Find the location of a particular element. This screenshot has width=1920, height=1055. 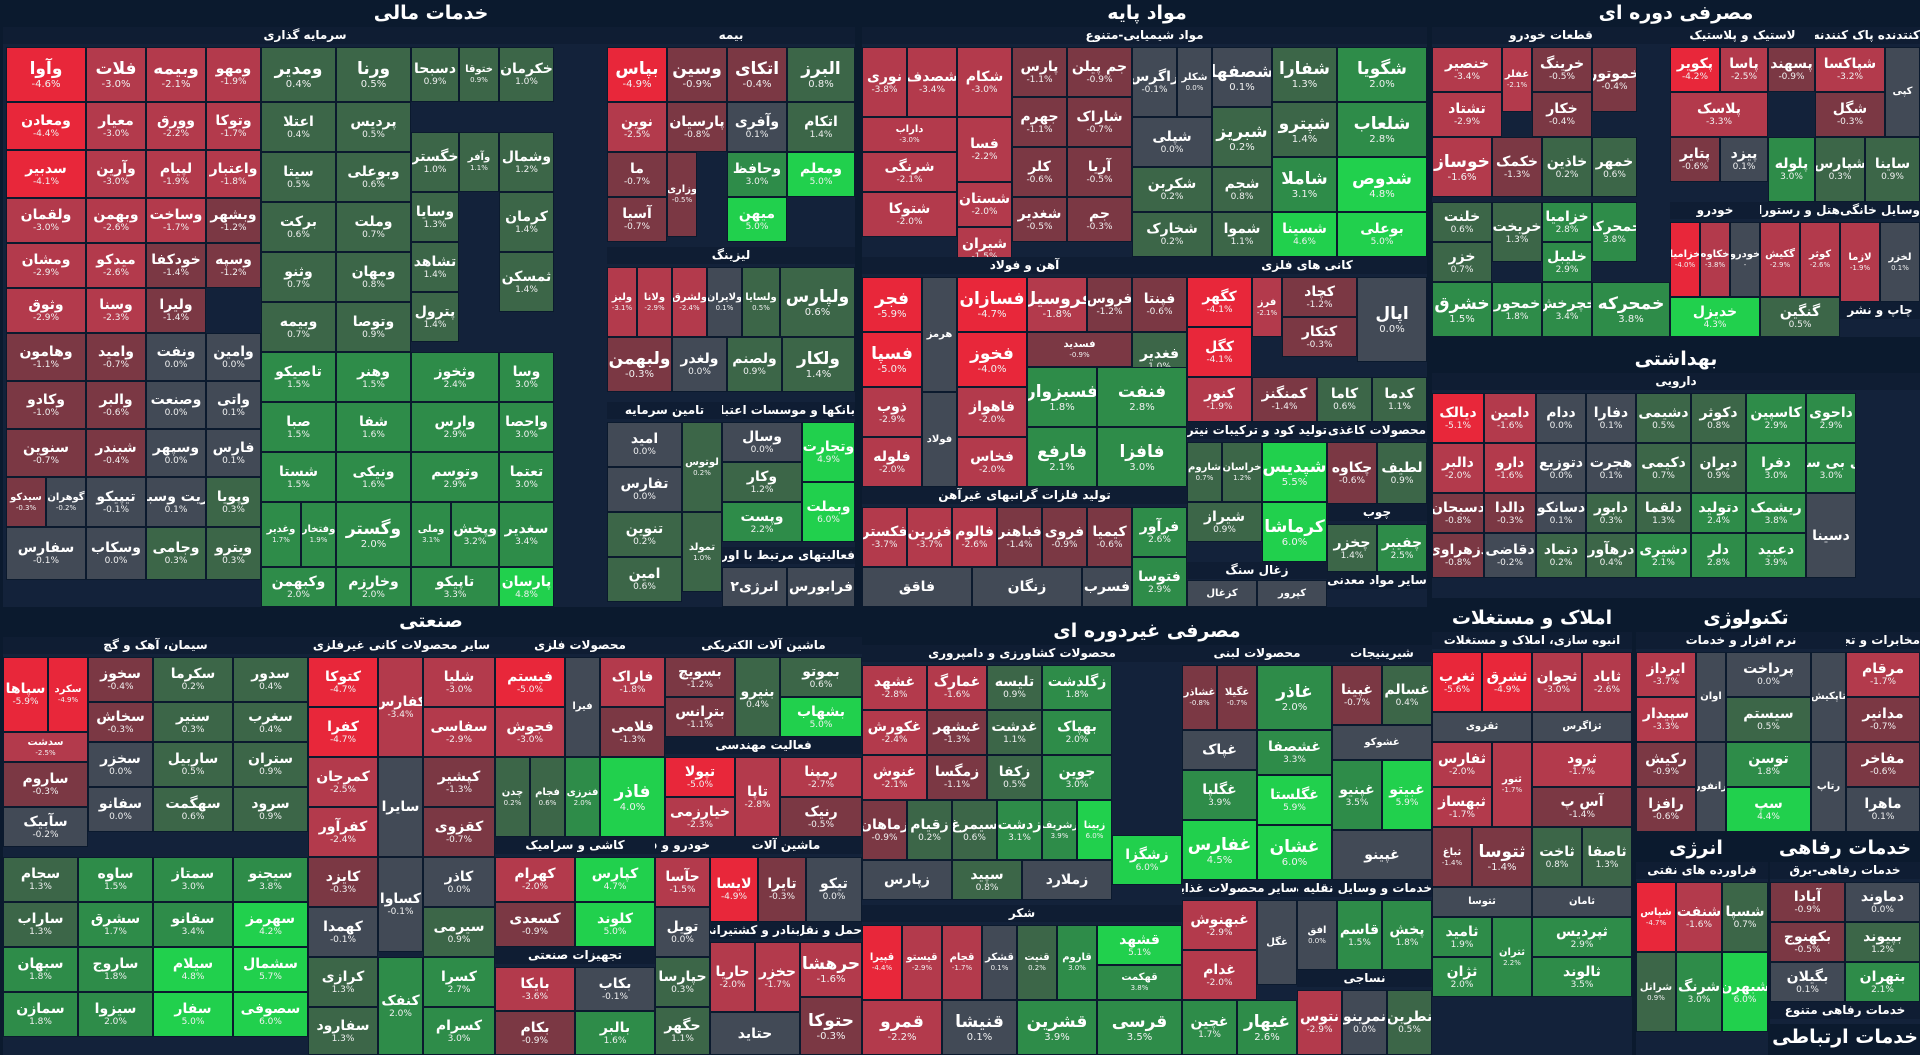

stock-tile: غگلپا 3.9% is located at coordinates (1219, 795).